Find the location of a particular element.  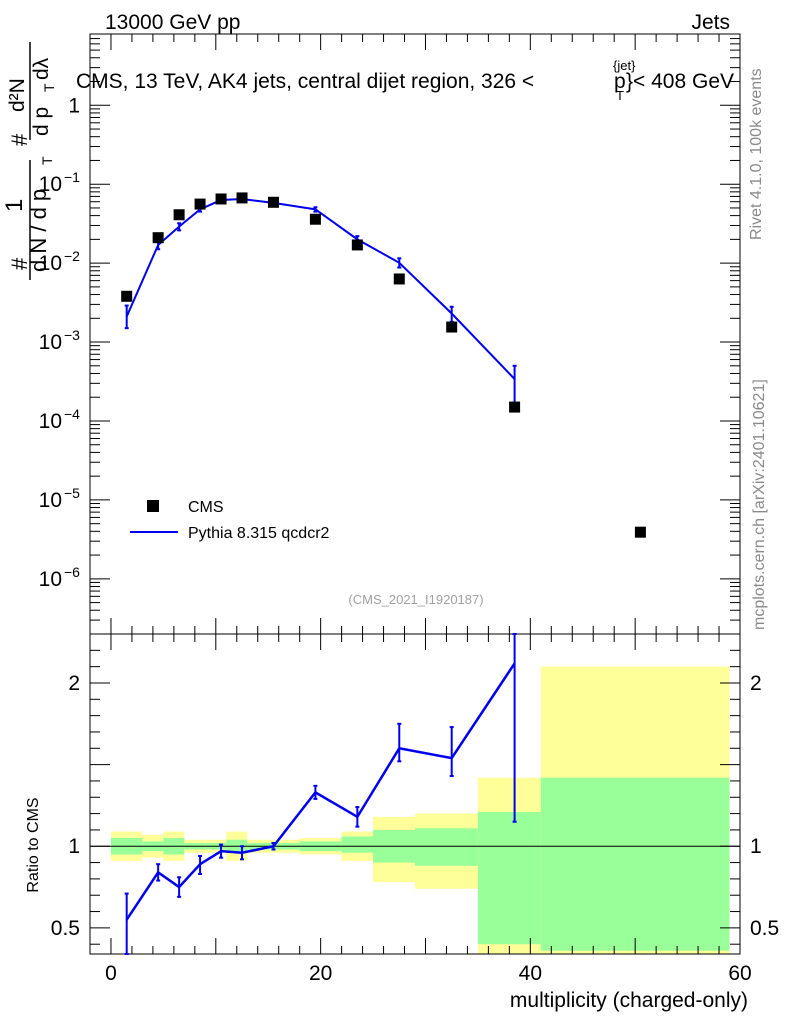

ratio-x-tick-label: 0 is located at coordinates (111, 973).